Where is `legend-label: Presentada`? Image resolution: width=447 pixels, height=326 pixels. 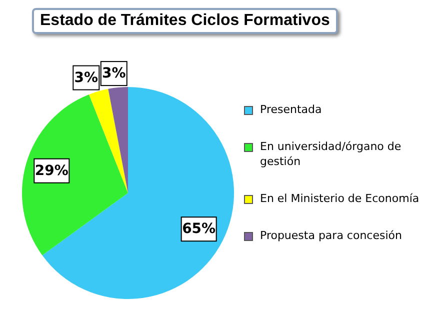
legend-label: Presentada is located at coordinates (291, 109).